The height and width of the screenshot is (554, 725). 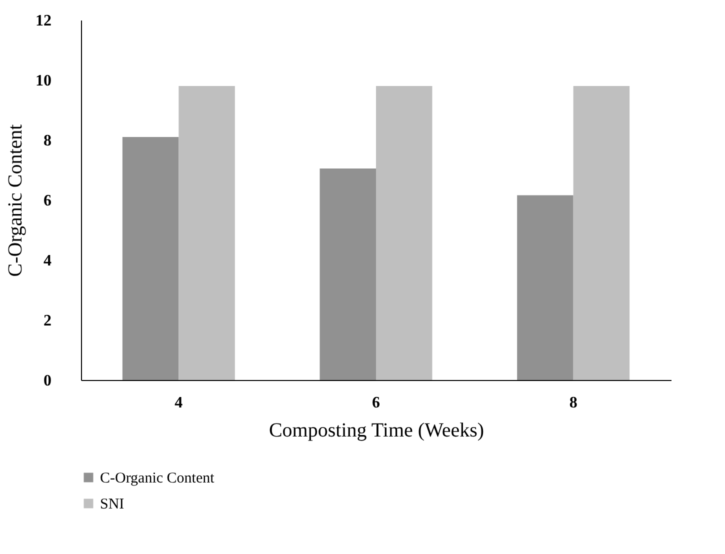 I want to click on y-axis-title: C-Organic Content, so click(x=15, y=200).